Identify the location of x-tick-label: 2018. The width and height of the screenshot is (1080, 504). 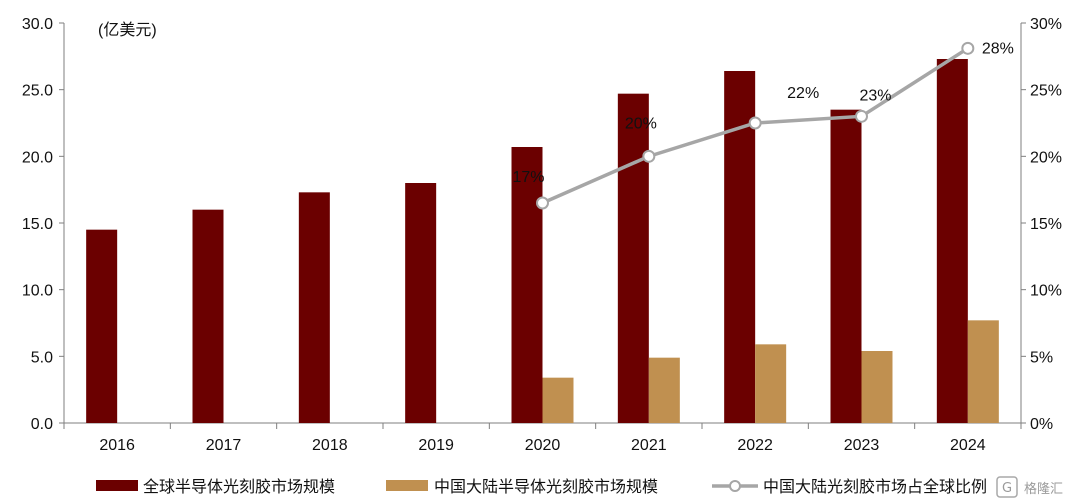
(330, 445).